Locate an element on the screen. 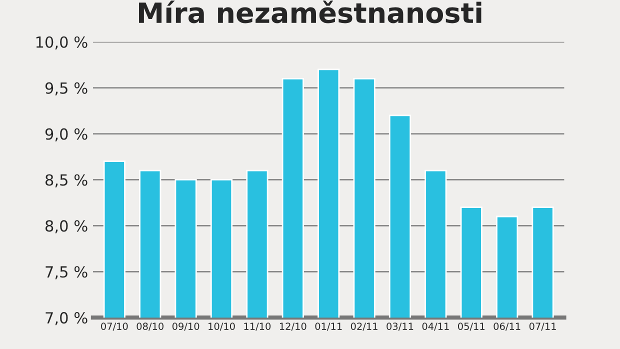 The height and width of the screenshot is (349, 620). x-tick-label: 01/11 is located at coordinates (328, 326).